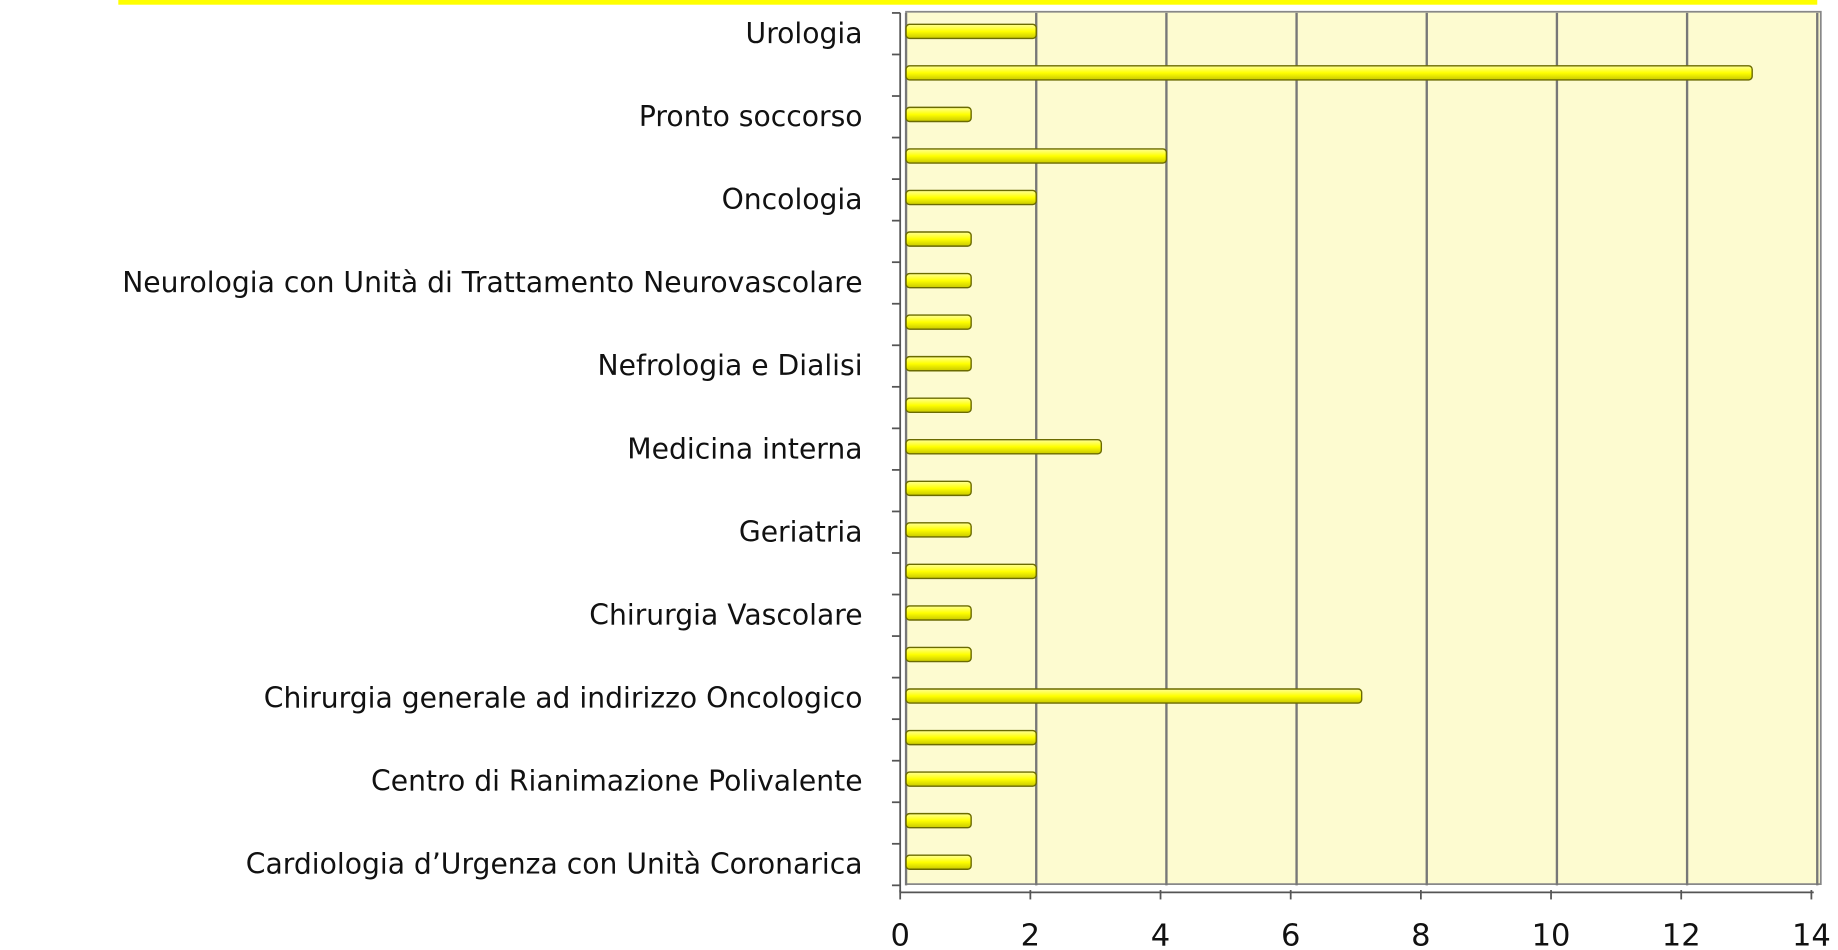 This screenshot has width=1838, height=950. Describe the element at coordinates (792, 199) in the screenshot. I see `y-tick-label: Oncologia` at that location.